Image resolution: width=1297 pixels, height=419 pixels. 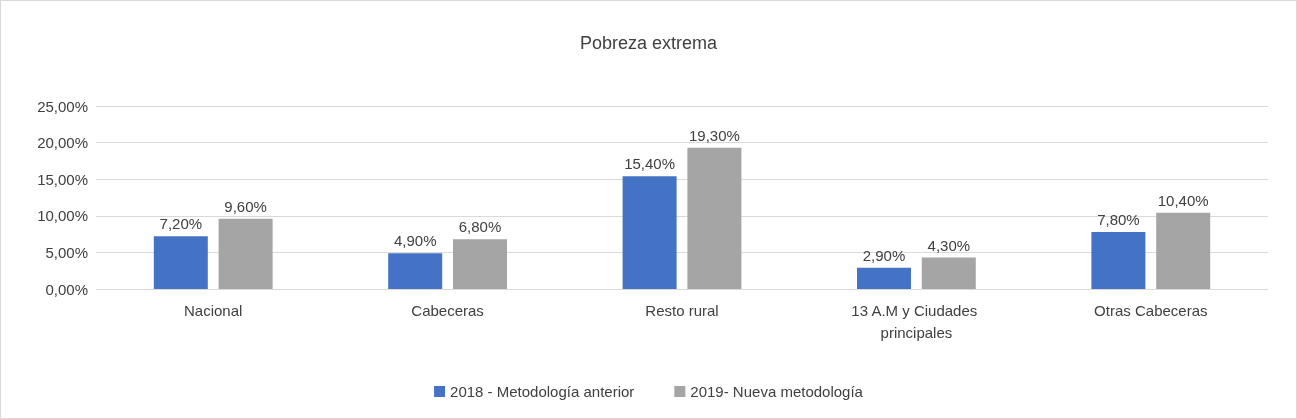 I want to click on data-label: 7,80%, so click(x=1118, y=219).